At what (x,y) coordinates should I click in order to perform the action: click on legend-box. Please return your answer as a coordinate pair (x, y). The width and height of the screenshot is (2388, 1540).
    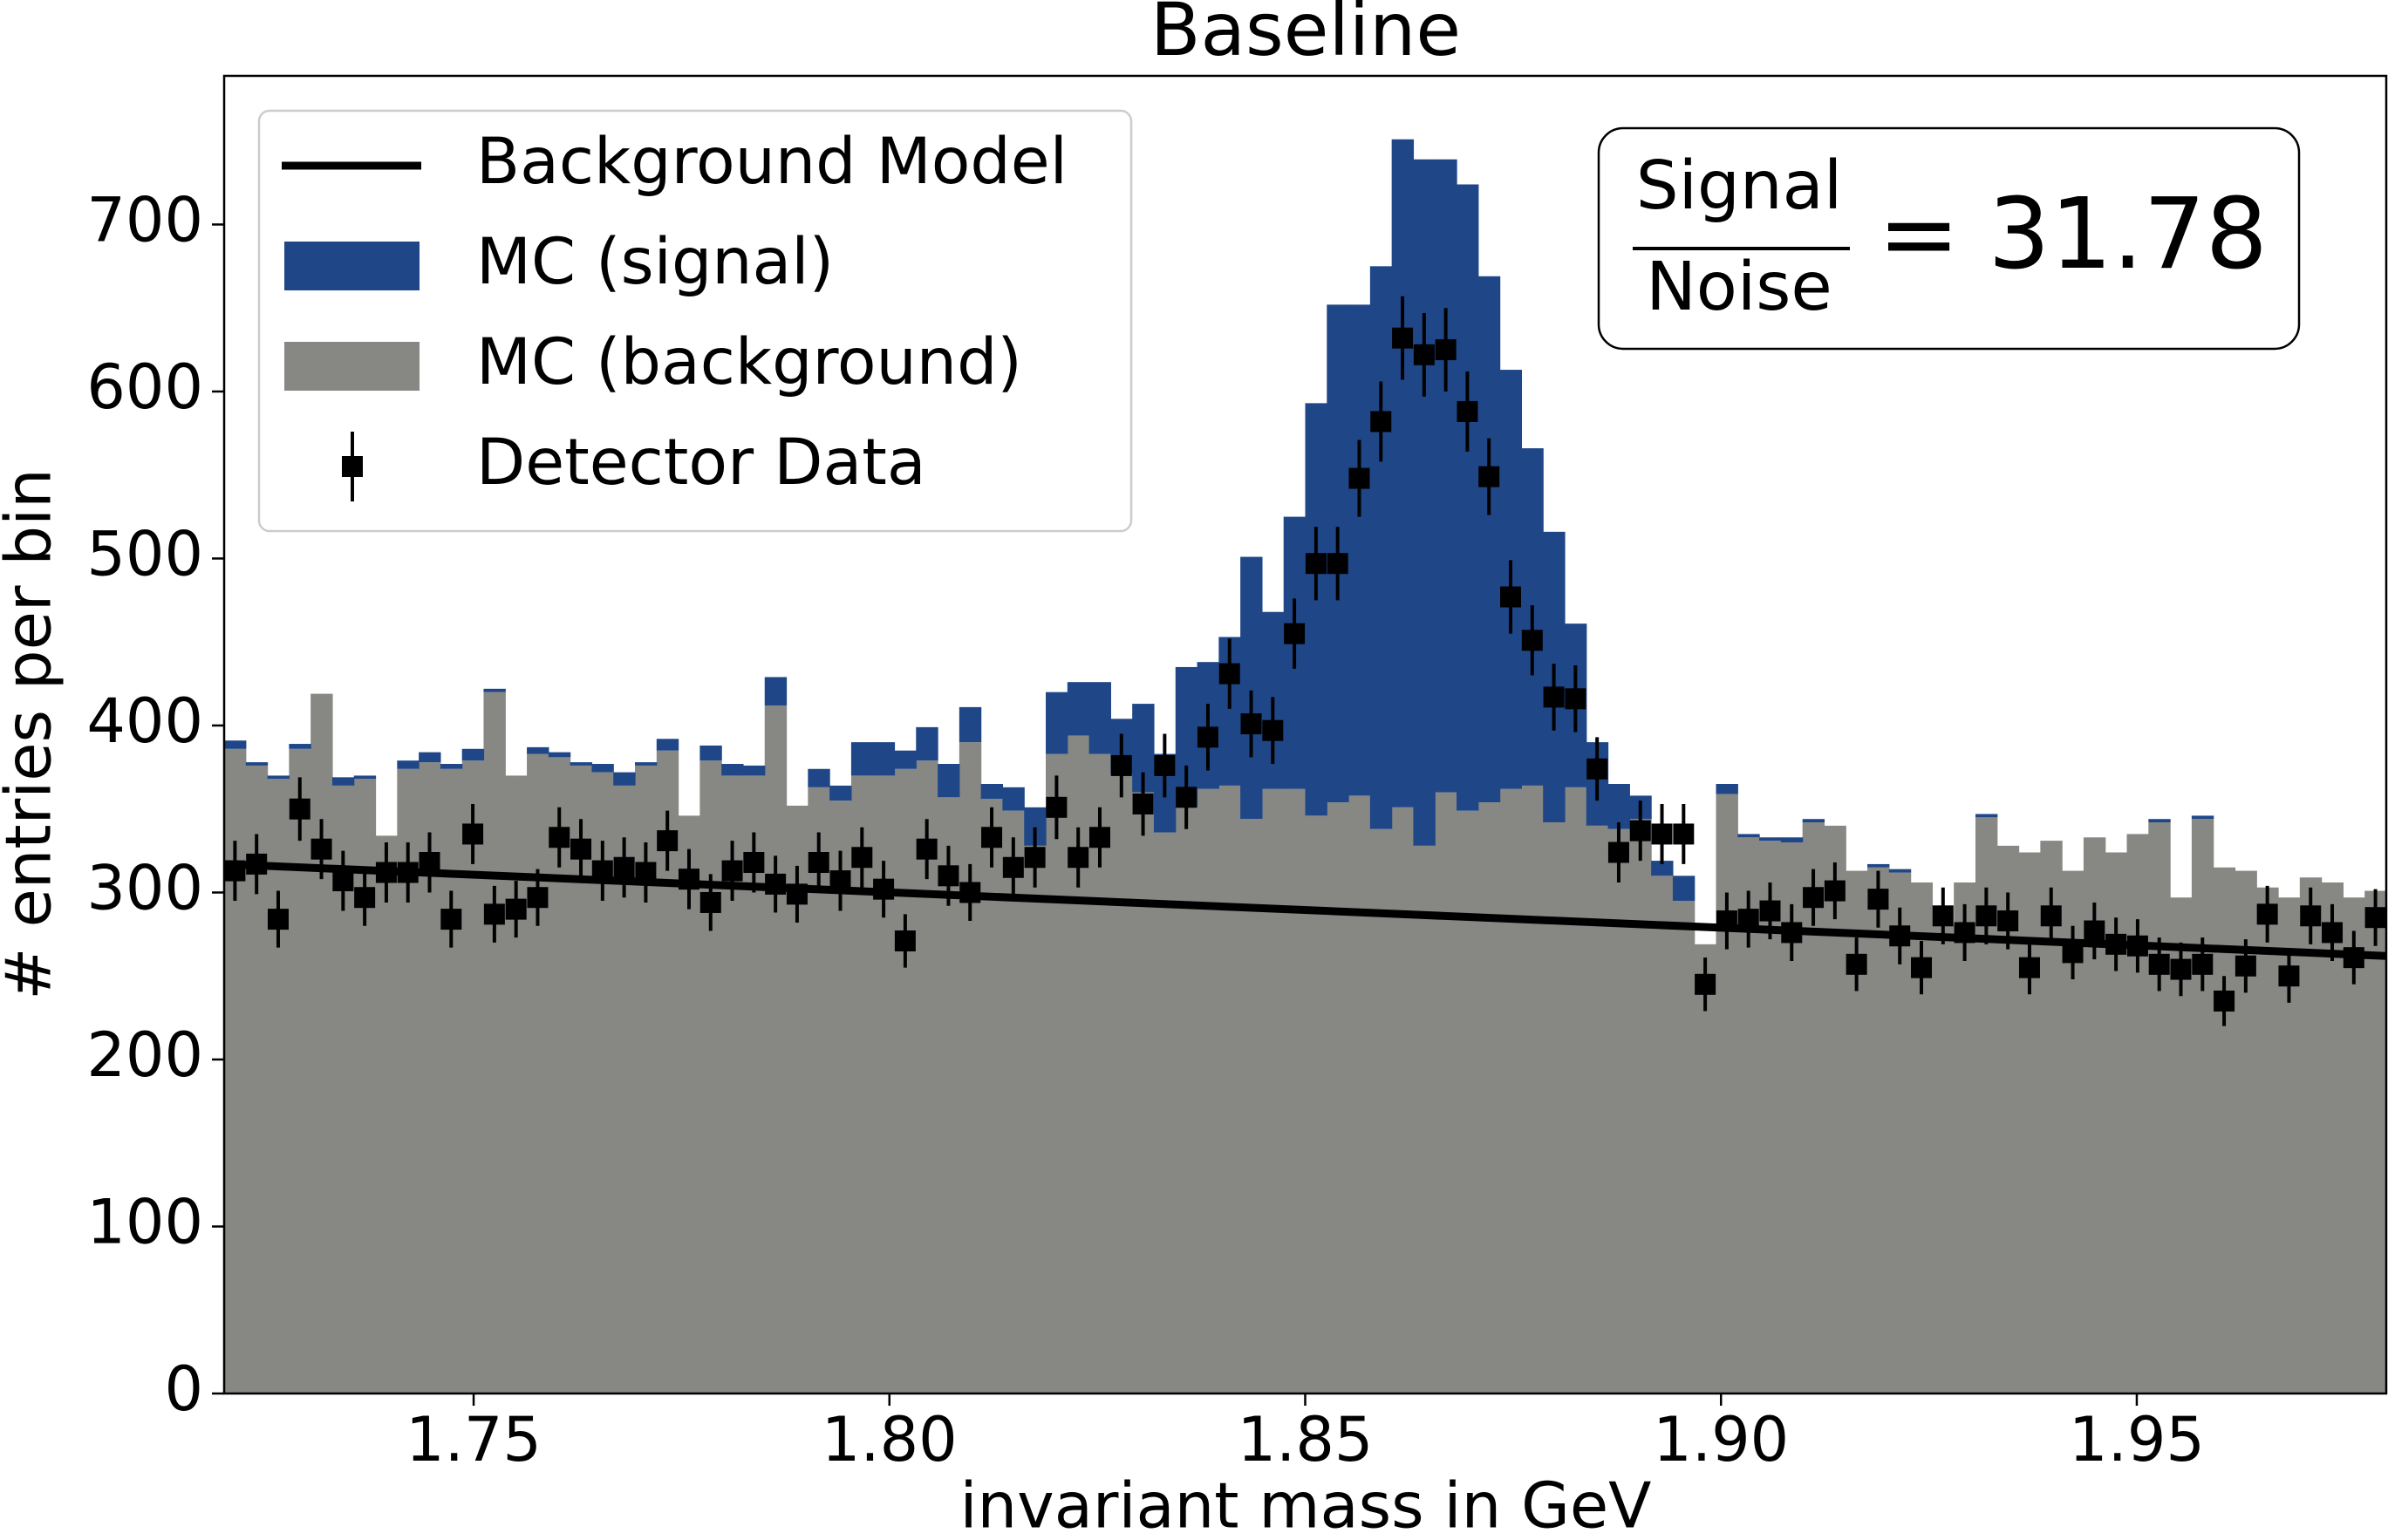
    Looking at the image, I should click on (695, 321).